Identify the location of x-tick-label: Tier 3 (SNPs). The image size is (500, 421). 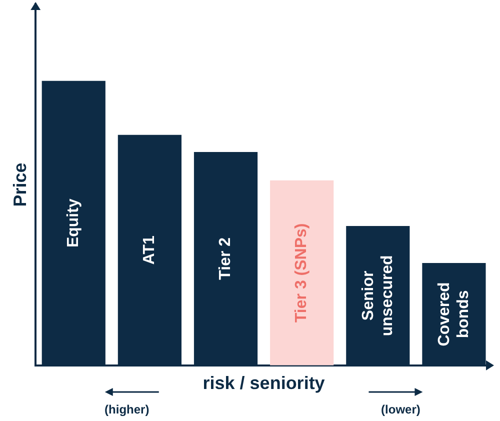
(301, 273).